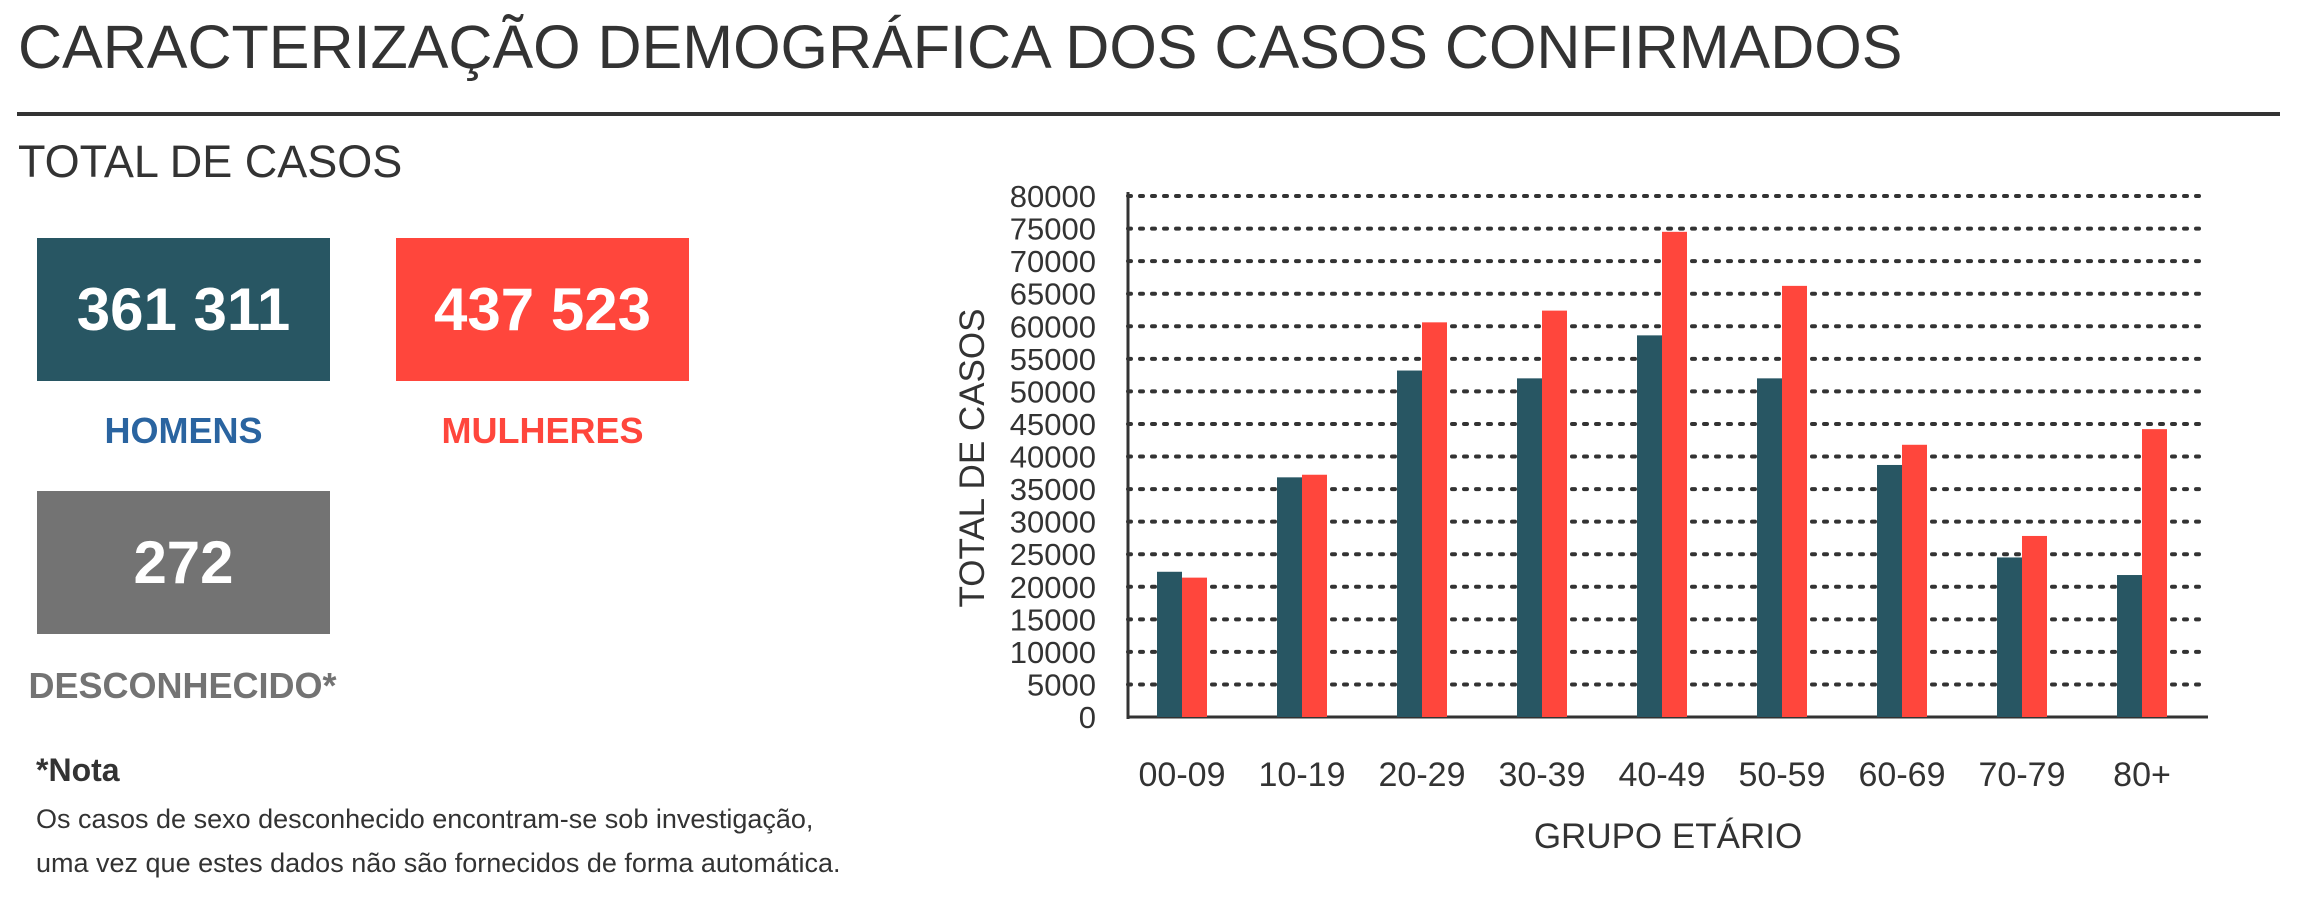 Image resolution: width=2299 pixels, height=908 pixels. I want to click on x-tick-label: 60-69, so click(1902, 775).